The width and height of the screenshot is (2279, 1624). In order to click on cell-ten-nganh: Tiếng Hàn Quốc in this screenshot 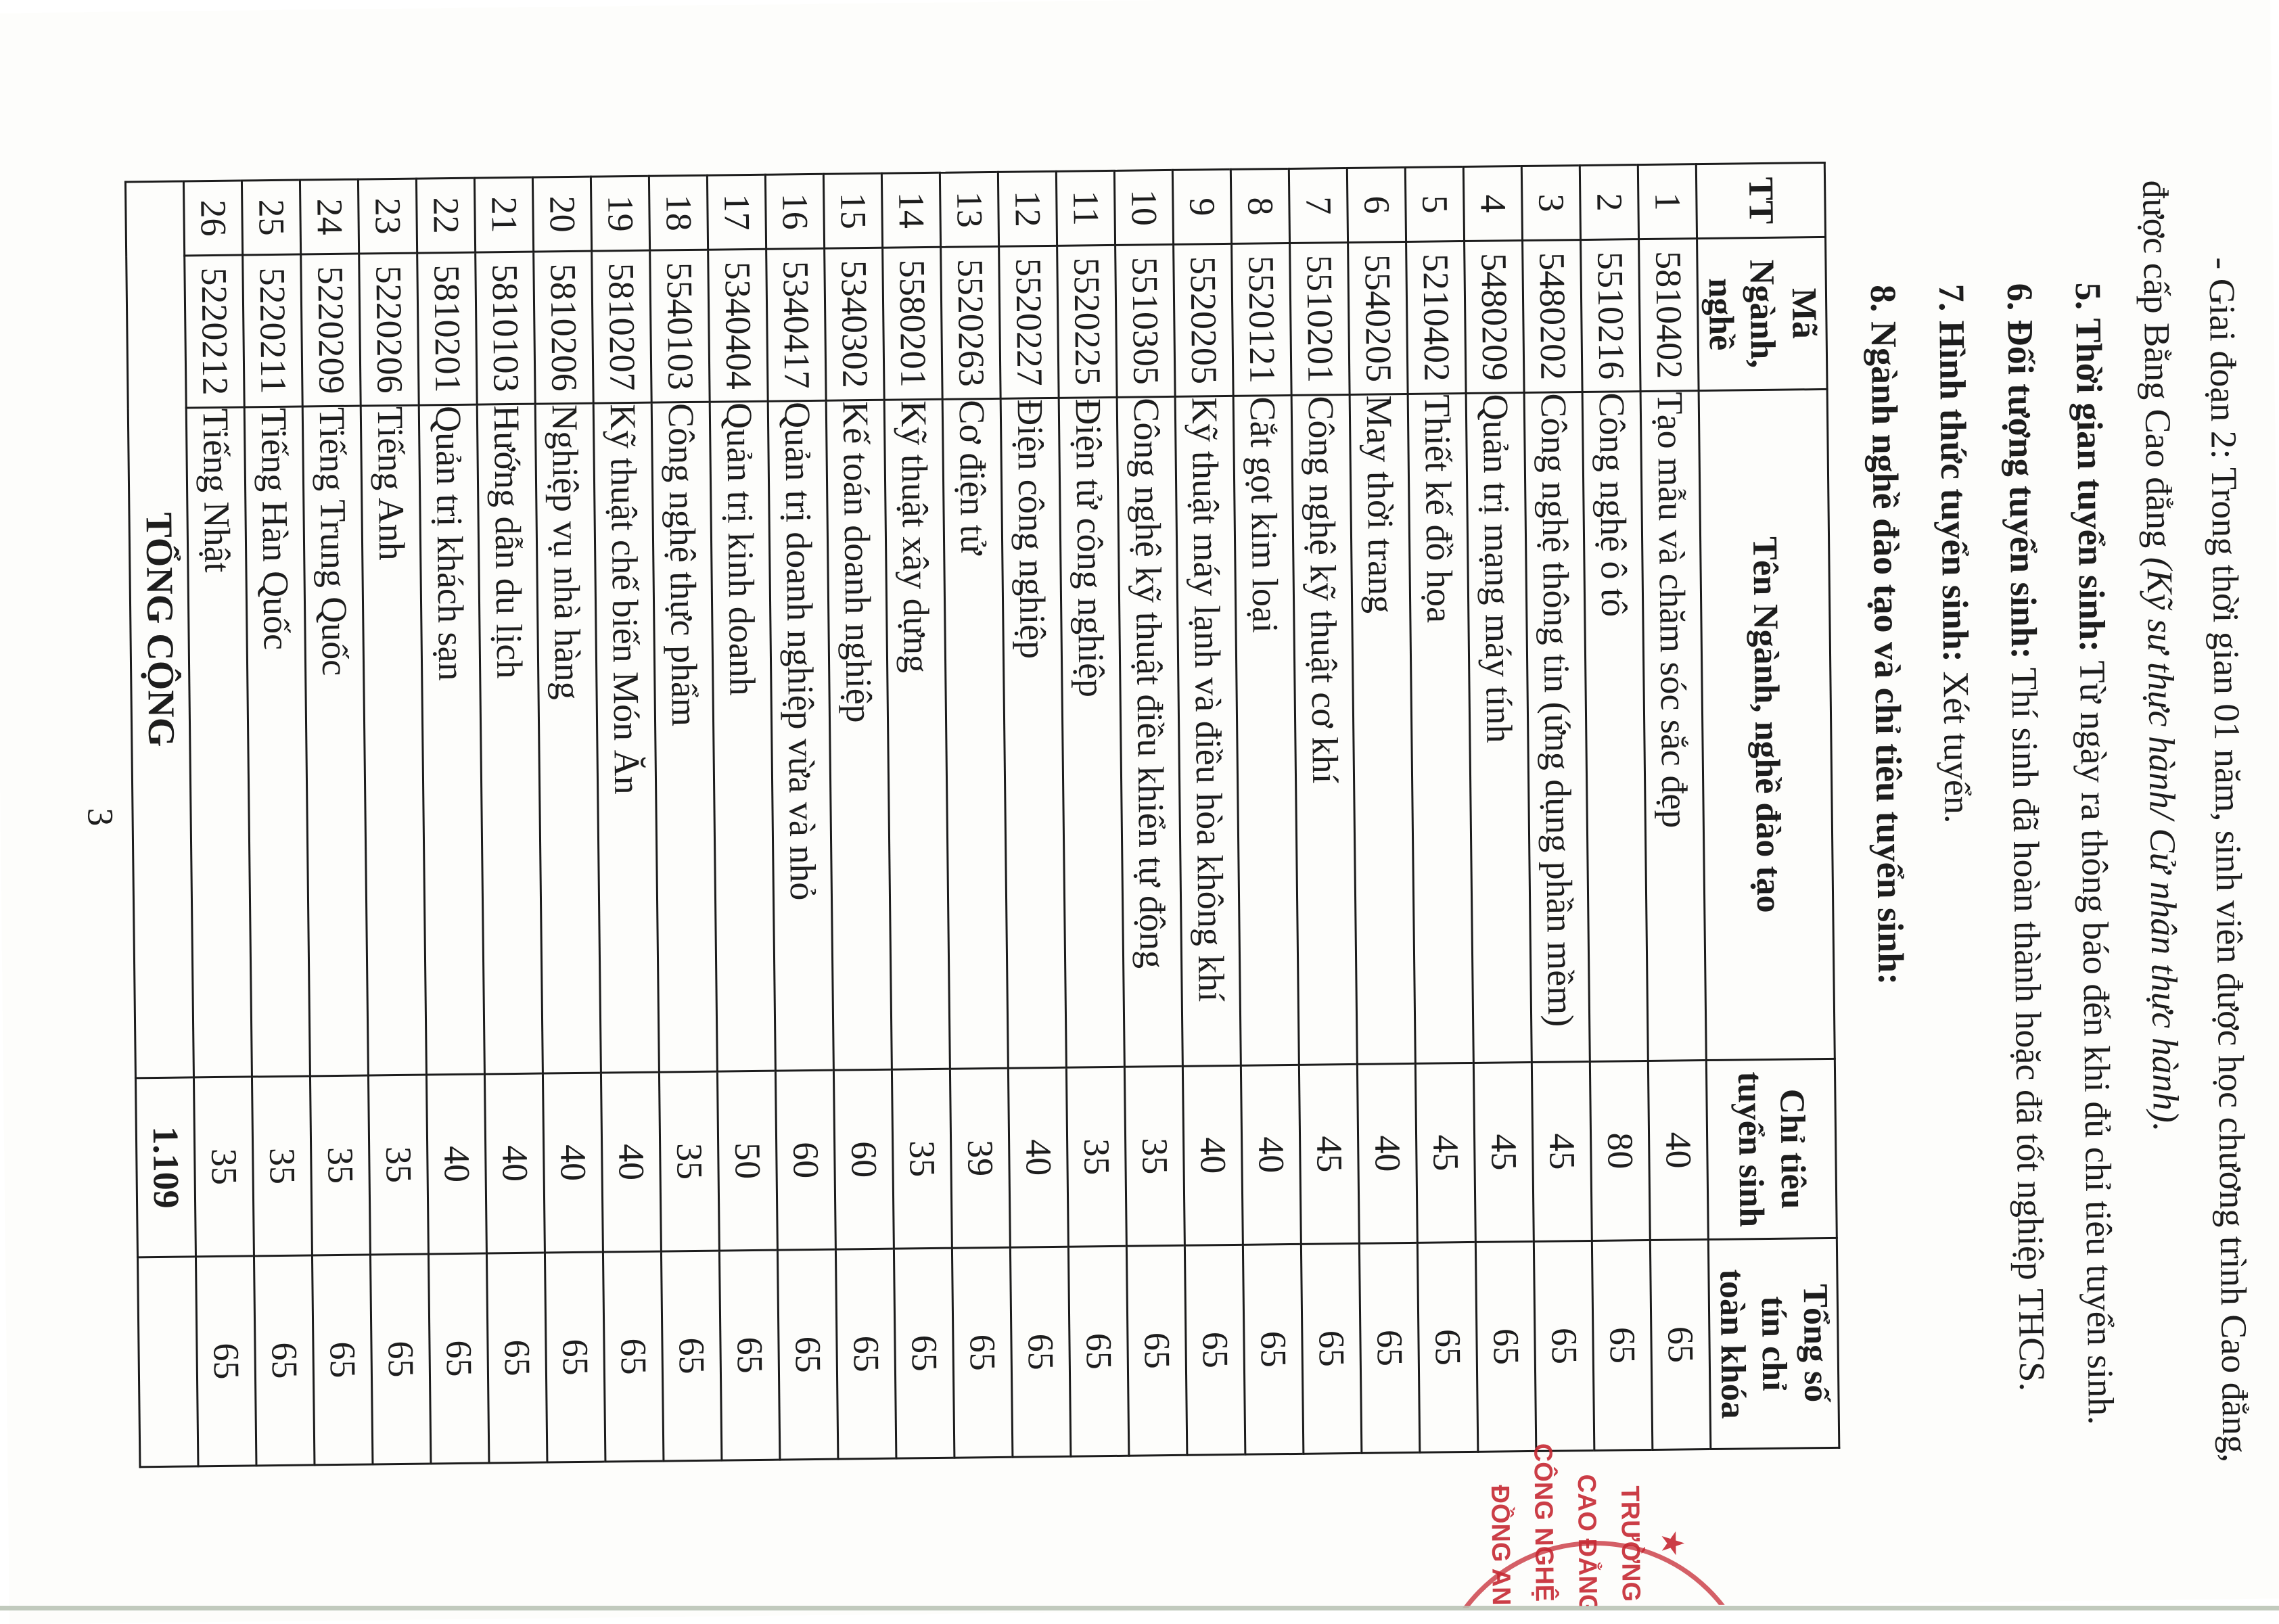, I will do `click(277, 741)`.